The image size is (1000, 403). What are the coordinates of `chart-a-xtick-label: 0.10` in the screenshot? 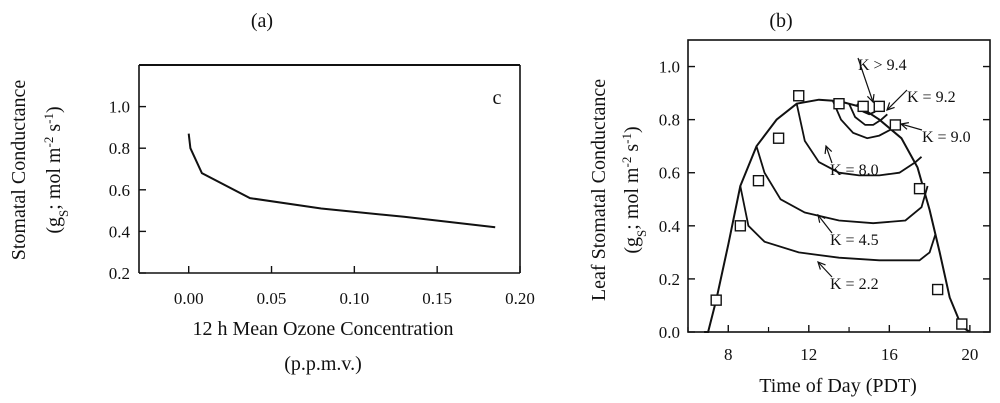 It's located at (354, 298).